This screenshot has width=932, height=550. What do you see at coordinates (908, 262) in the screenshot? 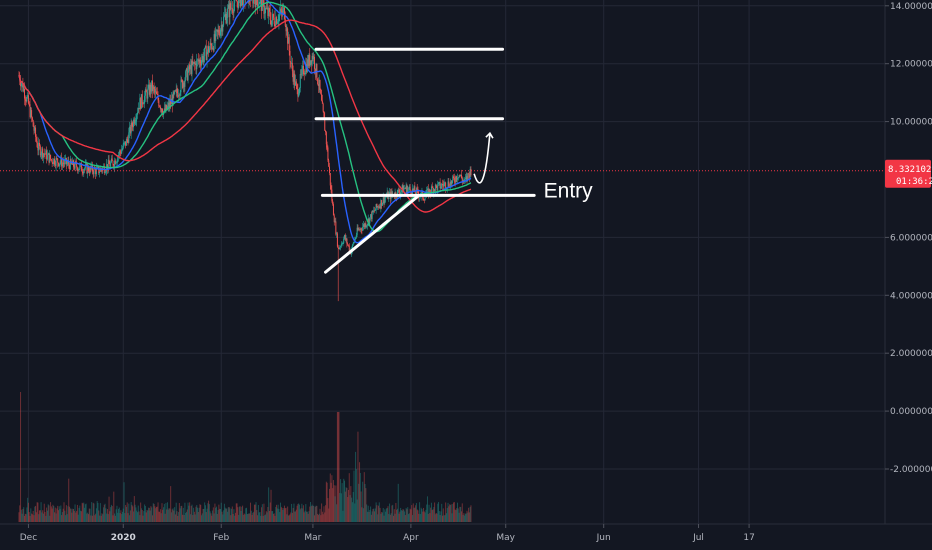
I see `price-axis-panel` at bounding box center [908, 262].